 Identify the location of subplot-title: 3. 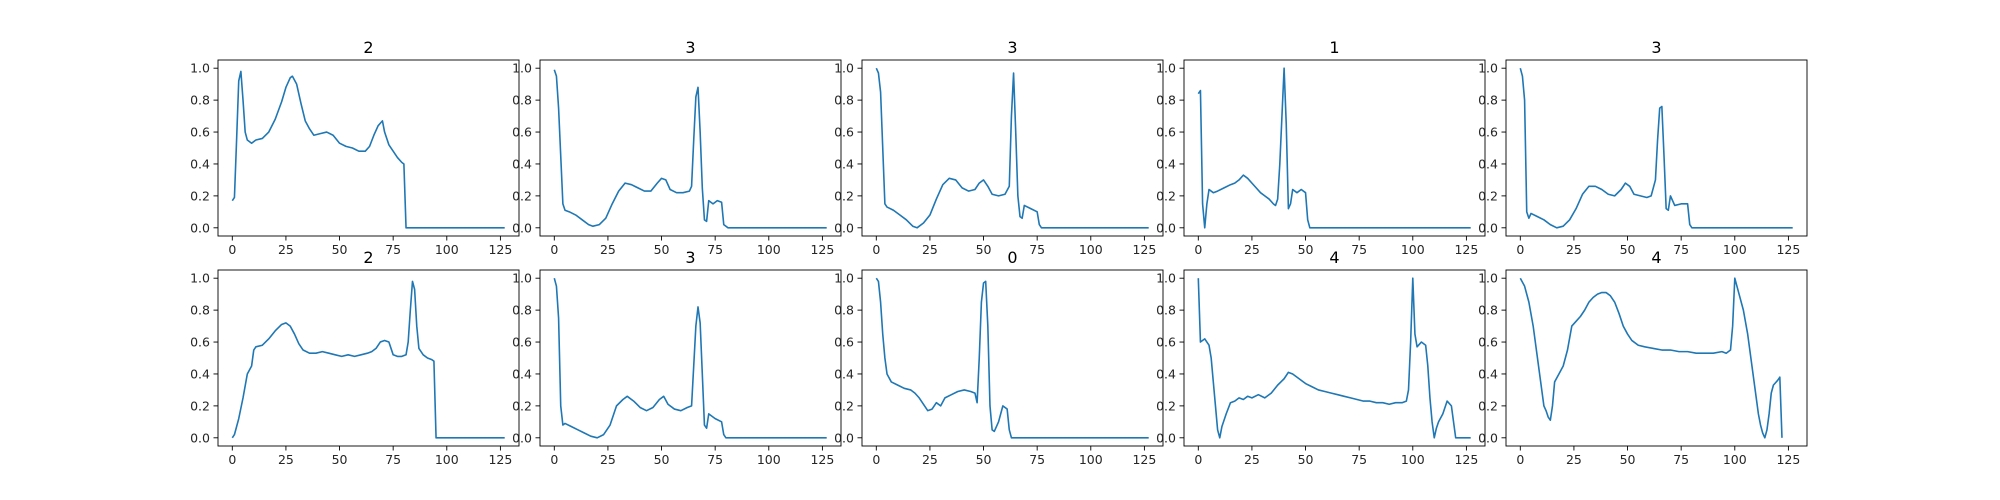
(690, 257).